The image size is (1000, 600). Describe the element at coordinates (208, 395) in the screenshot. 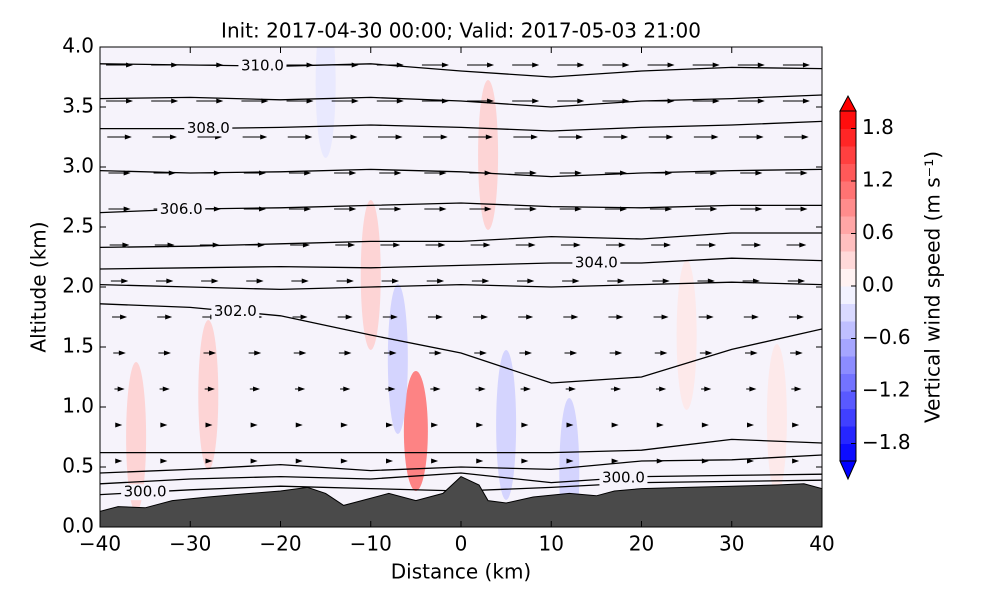

I see `w-feature` at that location.